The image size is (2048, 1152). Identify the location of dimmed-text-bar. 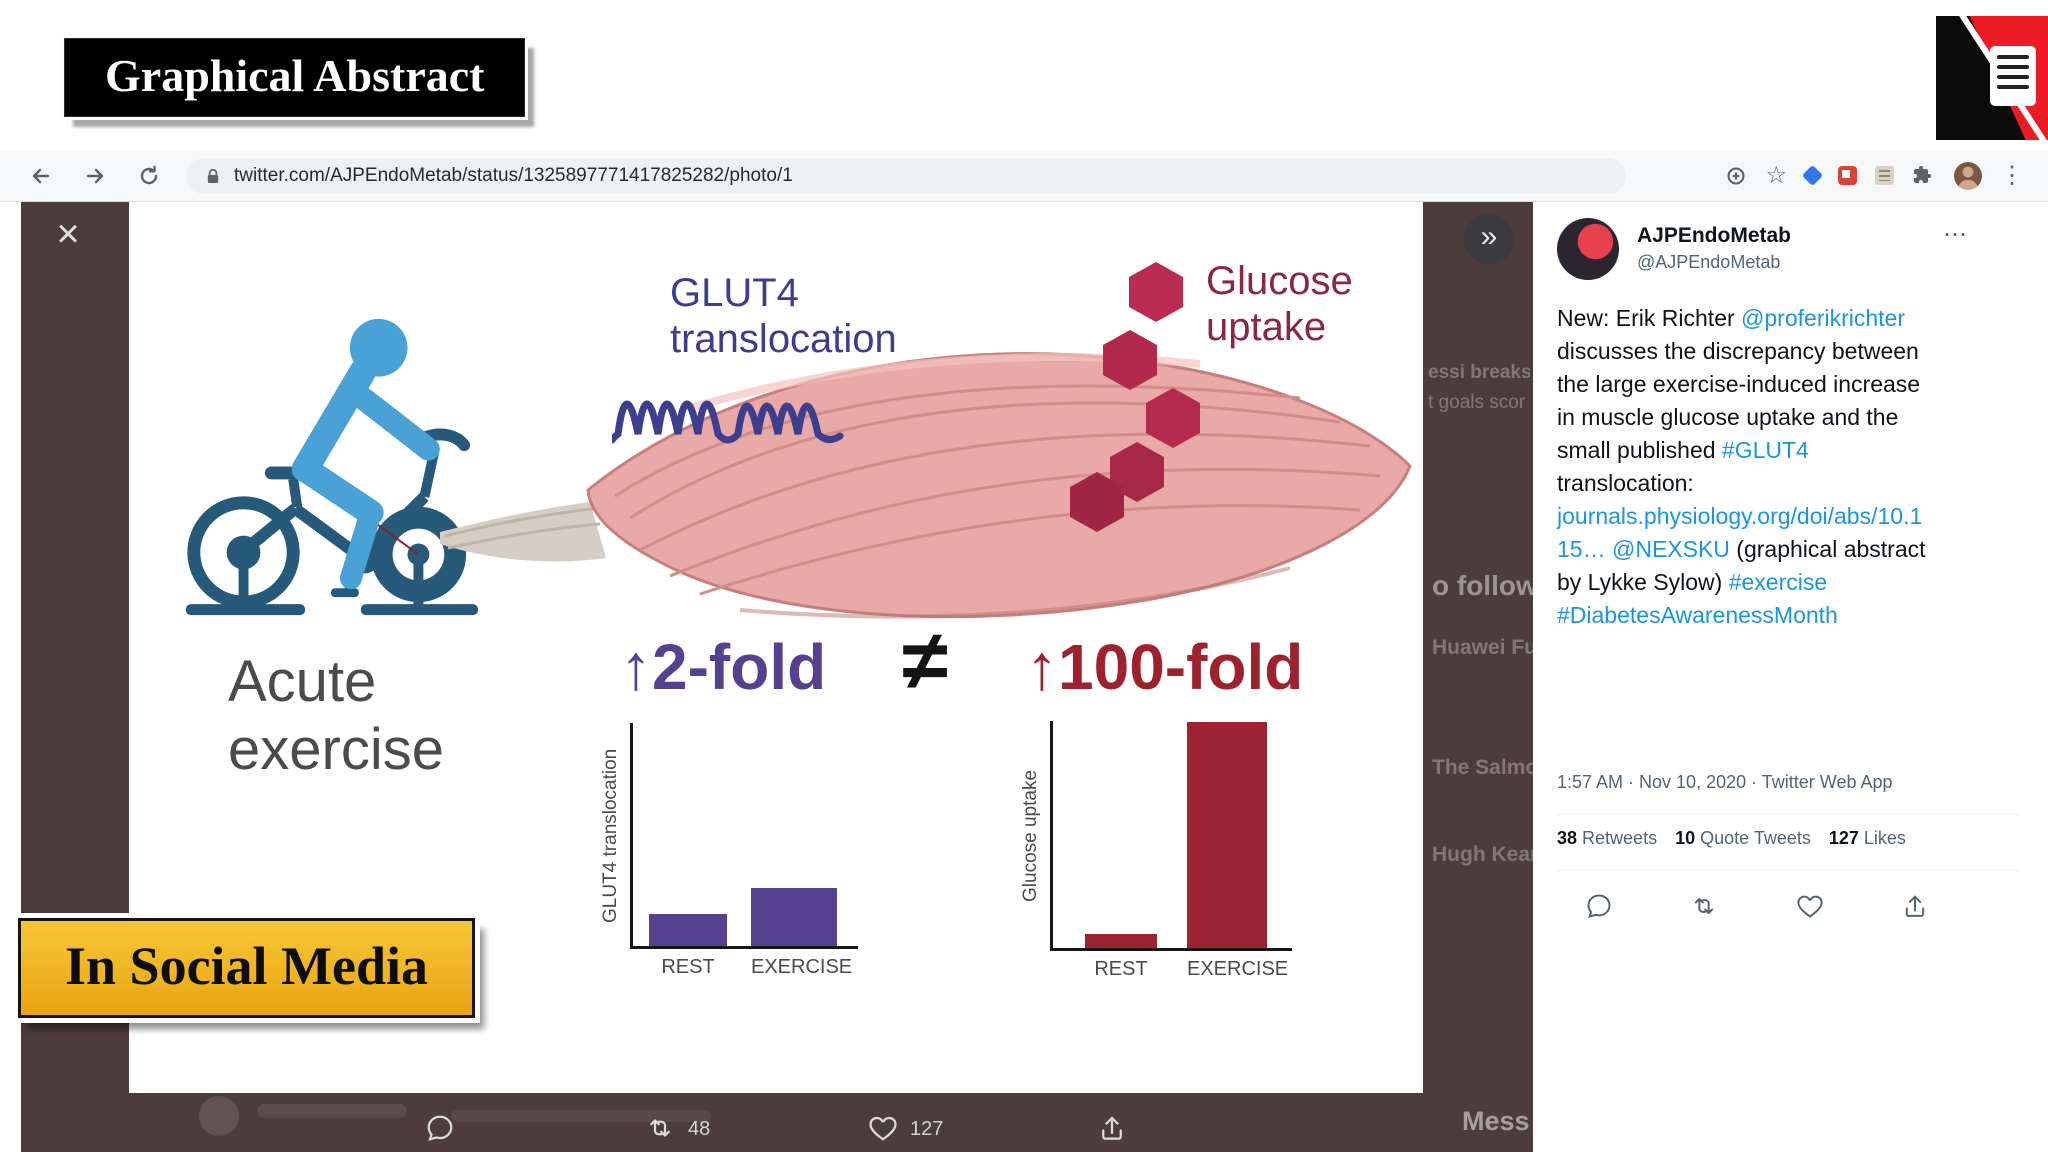
(581, 1116).